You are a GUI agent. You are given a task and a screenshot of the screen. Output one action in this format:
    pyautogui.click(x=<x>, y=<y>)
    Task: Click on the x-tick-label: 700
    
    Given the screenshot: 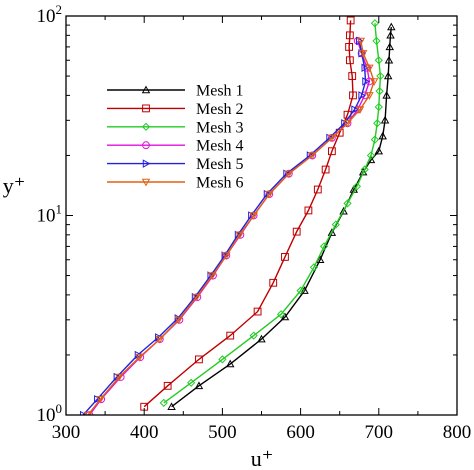 What is the action you would take?
    pyautogui.click(x=379, y=432)
    